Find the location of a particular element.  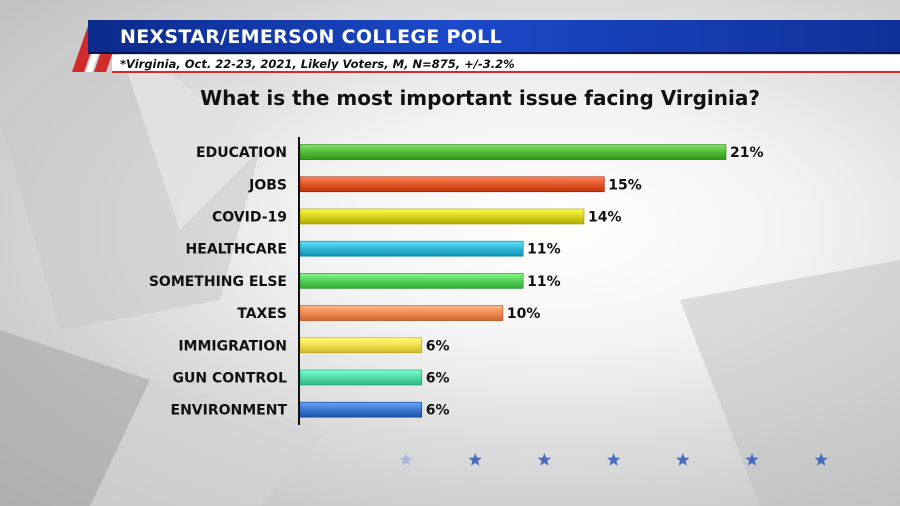

category-label: TAXES is located at coordinates (262, 314).